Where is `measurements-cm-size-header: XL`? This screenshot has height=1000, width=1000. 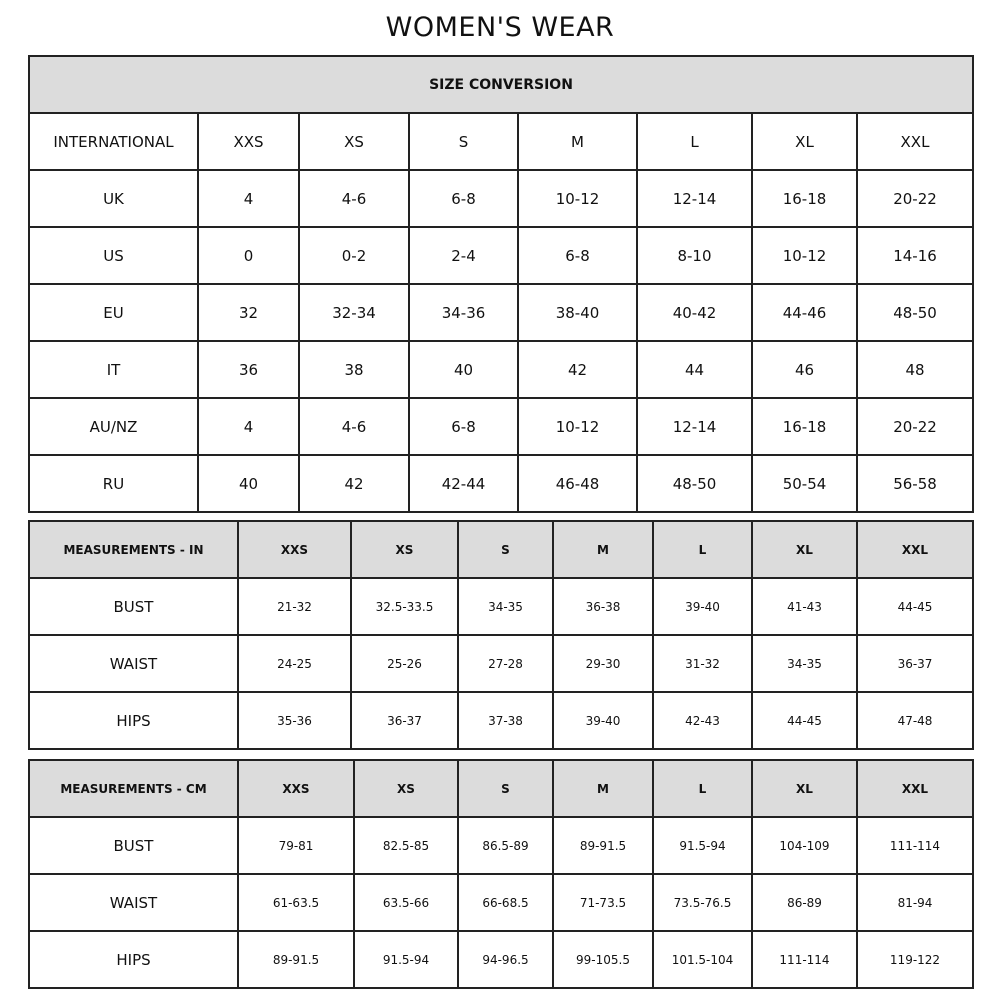
measurements-cm-size-header: XL is located at coordinates (804, 788).